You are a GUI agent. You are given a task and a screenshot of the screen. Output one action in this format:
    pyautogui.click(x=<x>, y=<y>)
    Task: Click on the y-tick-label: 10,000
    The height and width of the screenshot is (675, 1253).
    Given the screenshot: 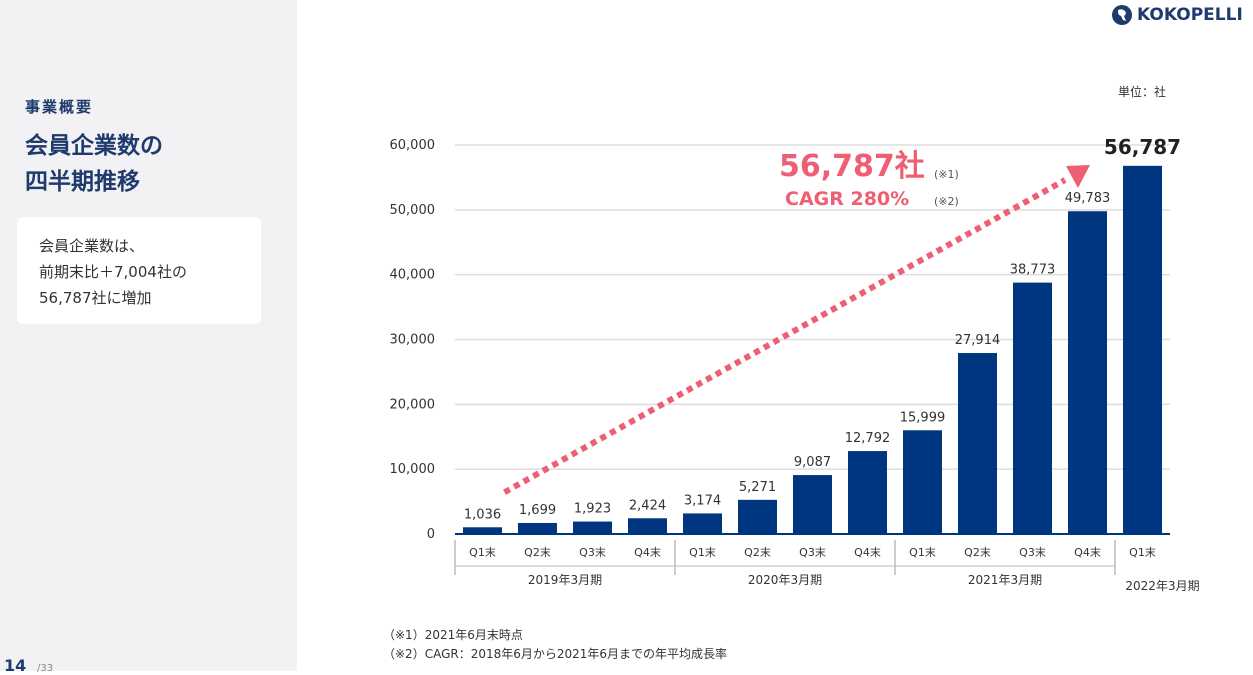 What is the action you would take?
    pyautogui.click(x=413, y=469)
    